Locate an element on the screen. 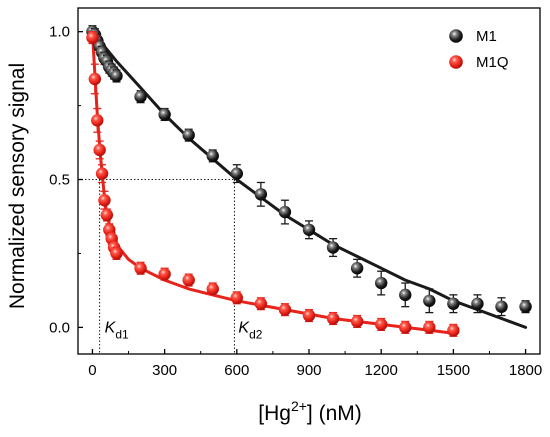  y-tick-label: 0.5 is located at coordinates (59, 180).